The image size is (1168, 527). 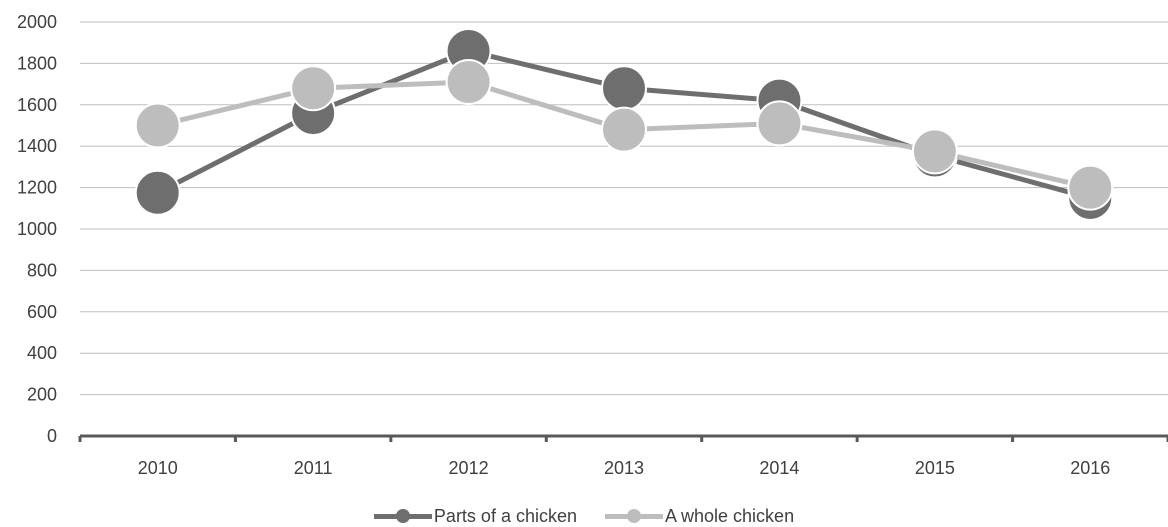 What do you see at coordinates (1090, 468) in the screenshot?
I see `x-tick-label: 2016` at bounding box center [1090, 468].